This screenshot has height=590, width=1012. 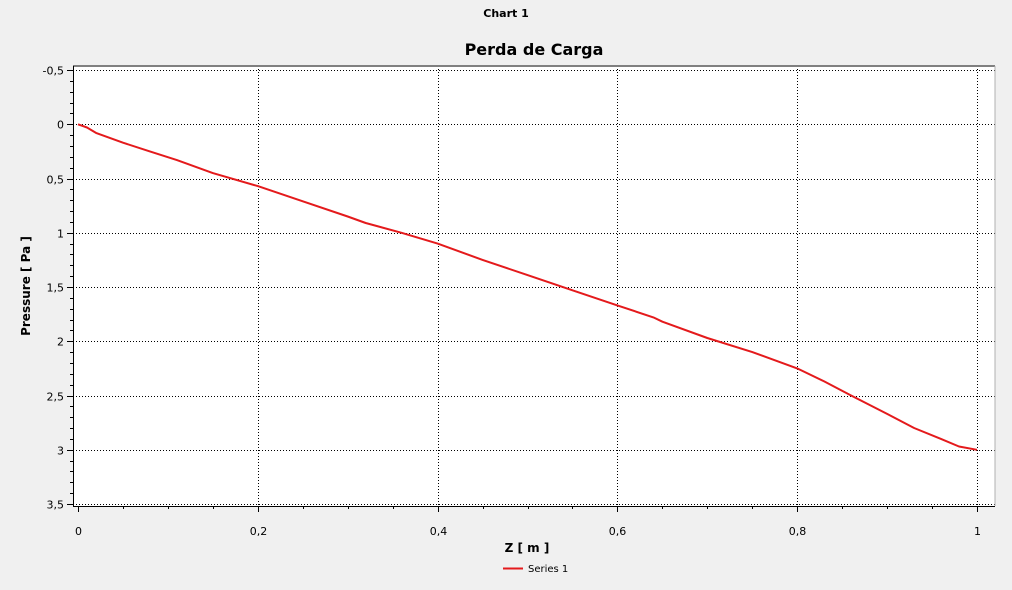 I want to click on x-tick-label: 0,2, so click(x=259, y=531).